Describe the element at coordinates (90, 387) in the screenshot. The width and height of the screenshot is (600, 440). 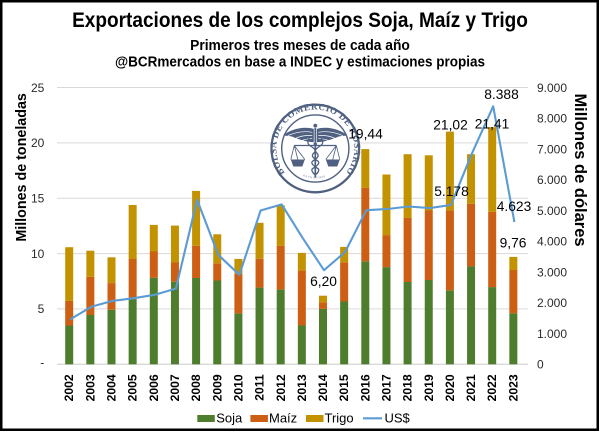
I see `svg-text: 2003` at that location.